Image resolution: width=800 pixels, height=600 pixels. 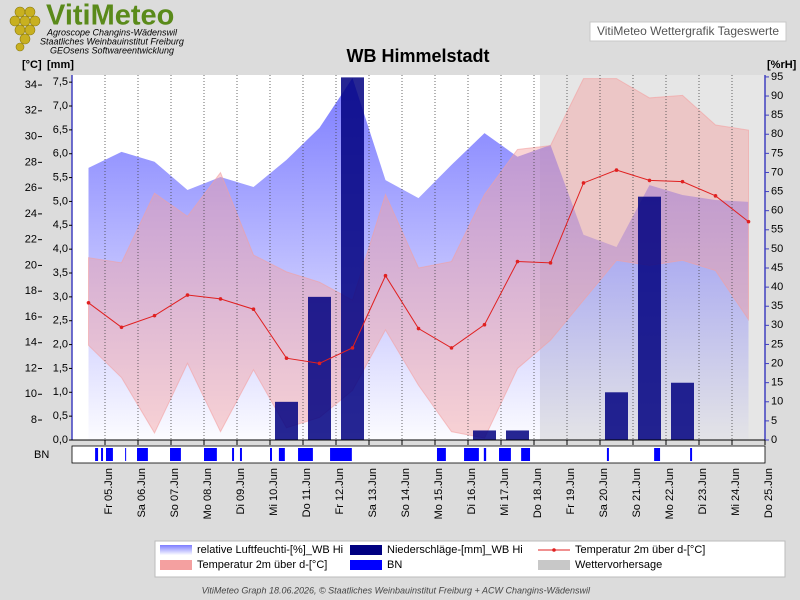 I want to click on x-tick-label: So 21.Jun, so click(x=637, y=493).